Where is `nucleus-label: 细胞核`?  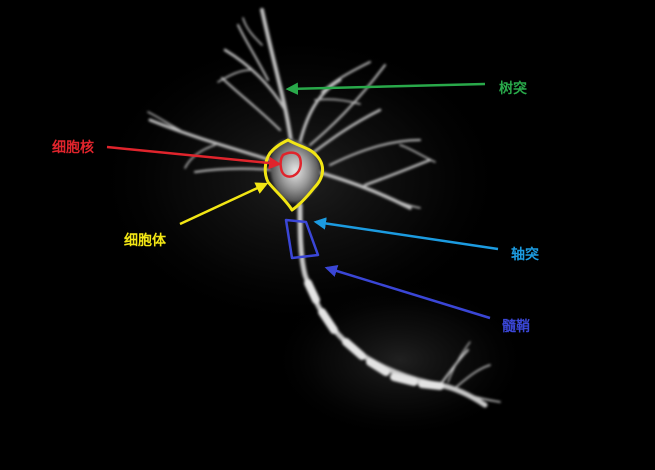 nucleus-label: 细胞核 is located at coordinates (73, 147).